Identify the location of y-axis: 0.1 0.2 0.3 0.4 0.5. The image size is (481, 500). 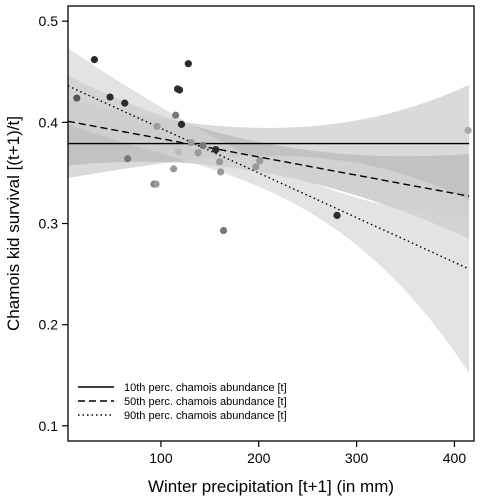
(53, 223).